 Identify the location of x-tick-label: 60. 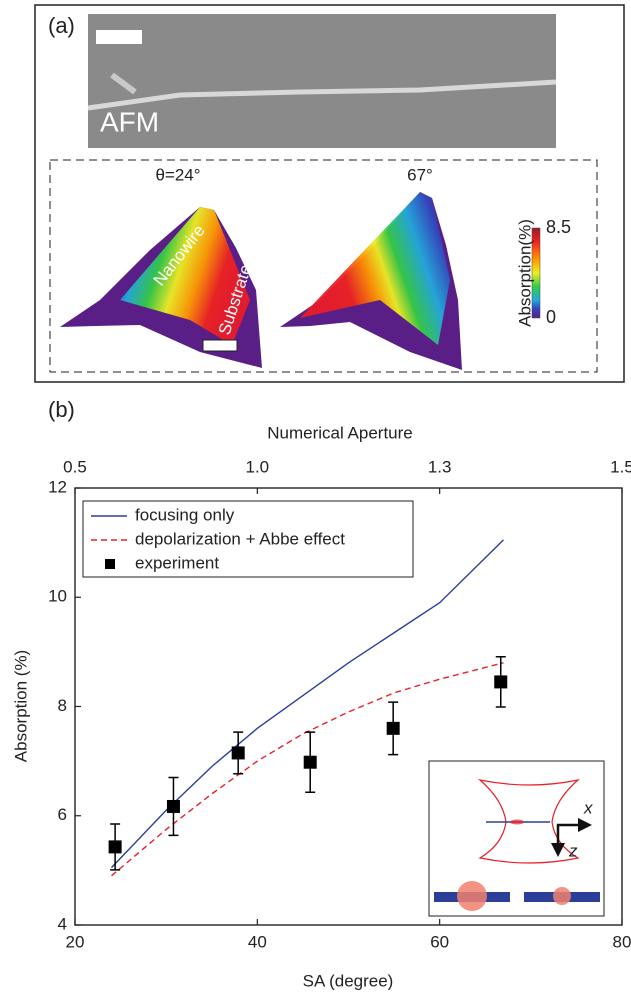
(439, 941).